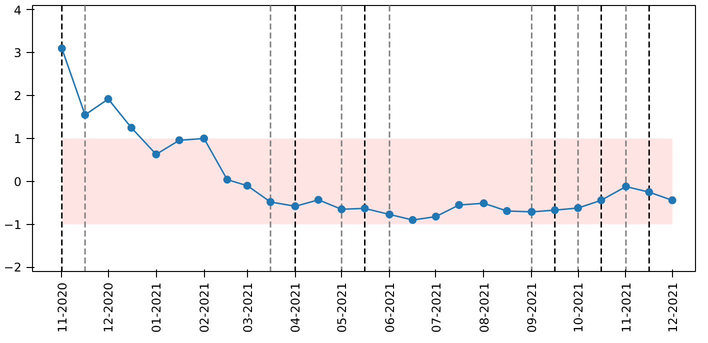 Image resolution: width=708 pixels, height=343 pixels. I want to click on x-tick-label: 07-2021, so click(436, 307).